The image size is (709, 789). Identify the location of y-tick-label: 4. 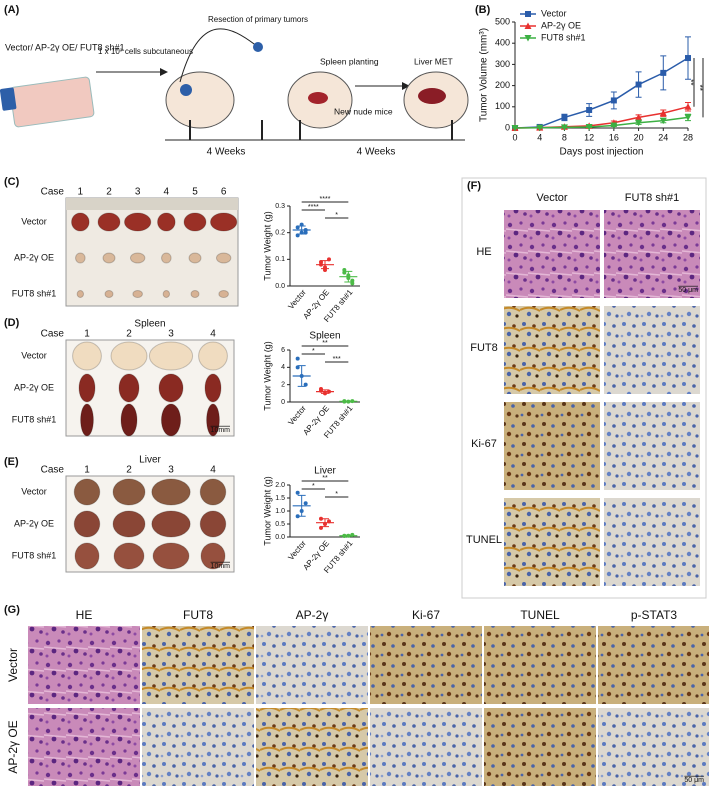
(283, 367).